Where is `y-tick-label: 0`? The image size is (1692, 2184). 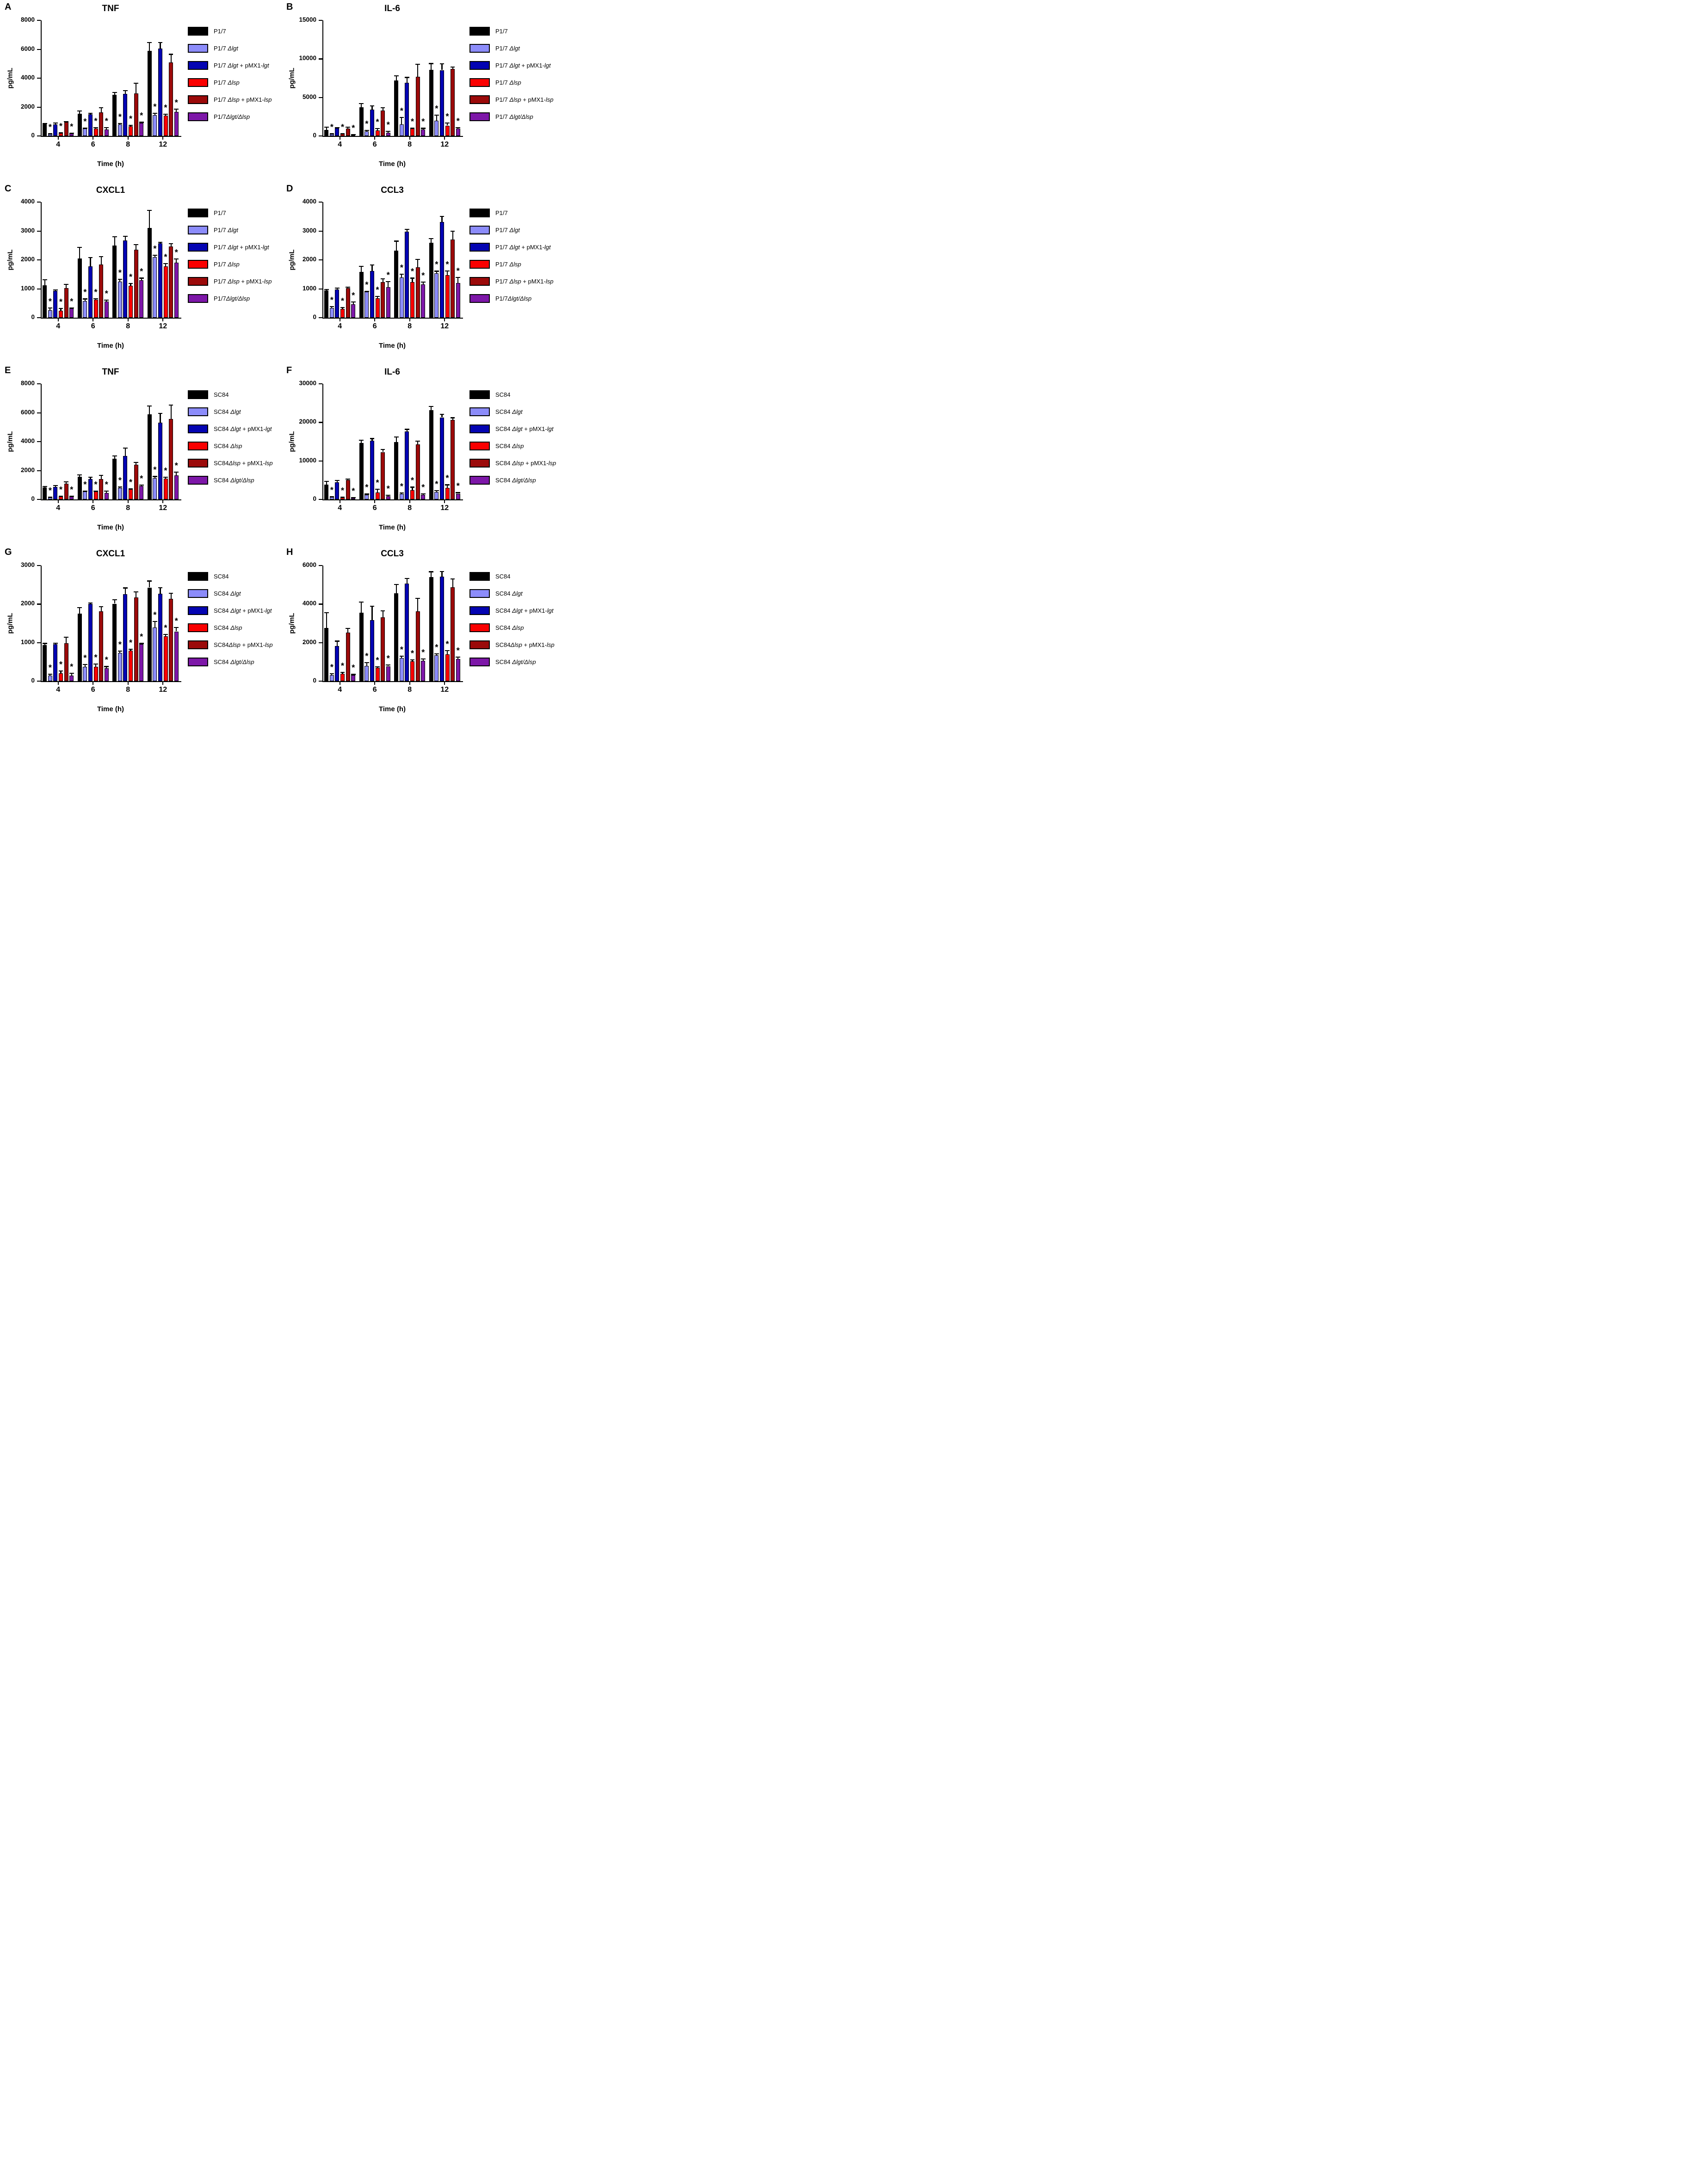 y-tick-label: 0 is located at coordinates (314, 680).